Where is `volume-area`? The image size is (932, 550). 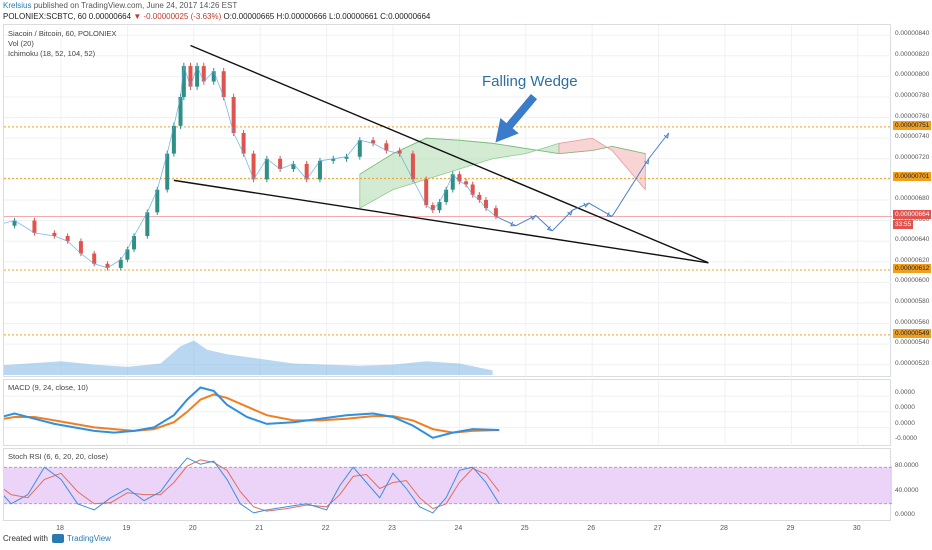
volume-area is located at coordinates (248, 357).